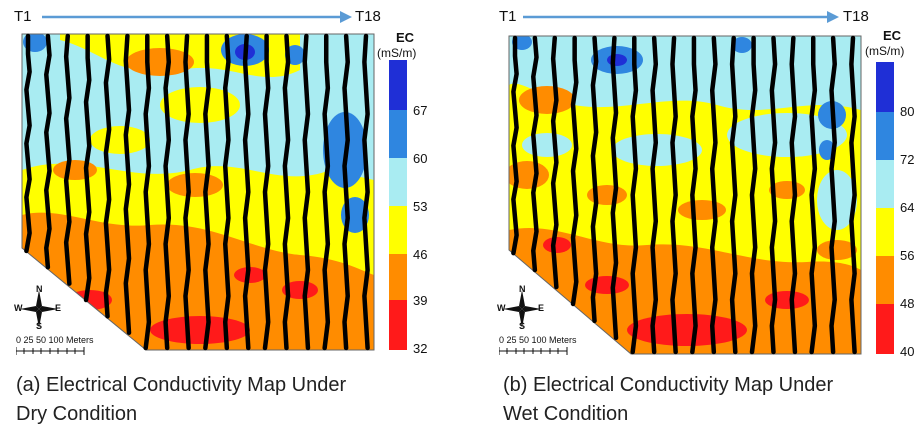  Describe the element at coordinates (885, 208) in the screenshot. I see `ec-legend-wet` at that location.